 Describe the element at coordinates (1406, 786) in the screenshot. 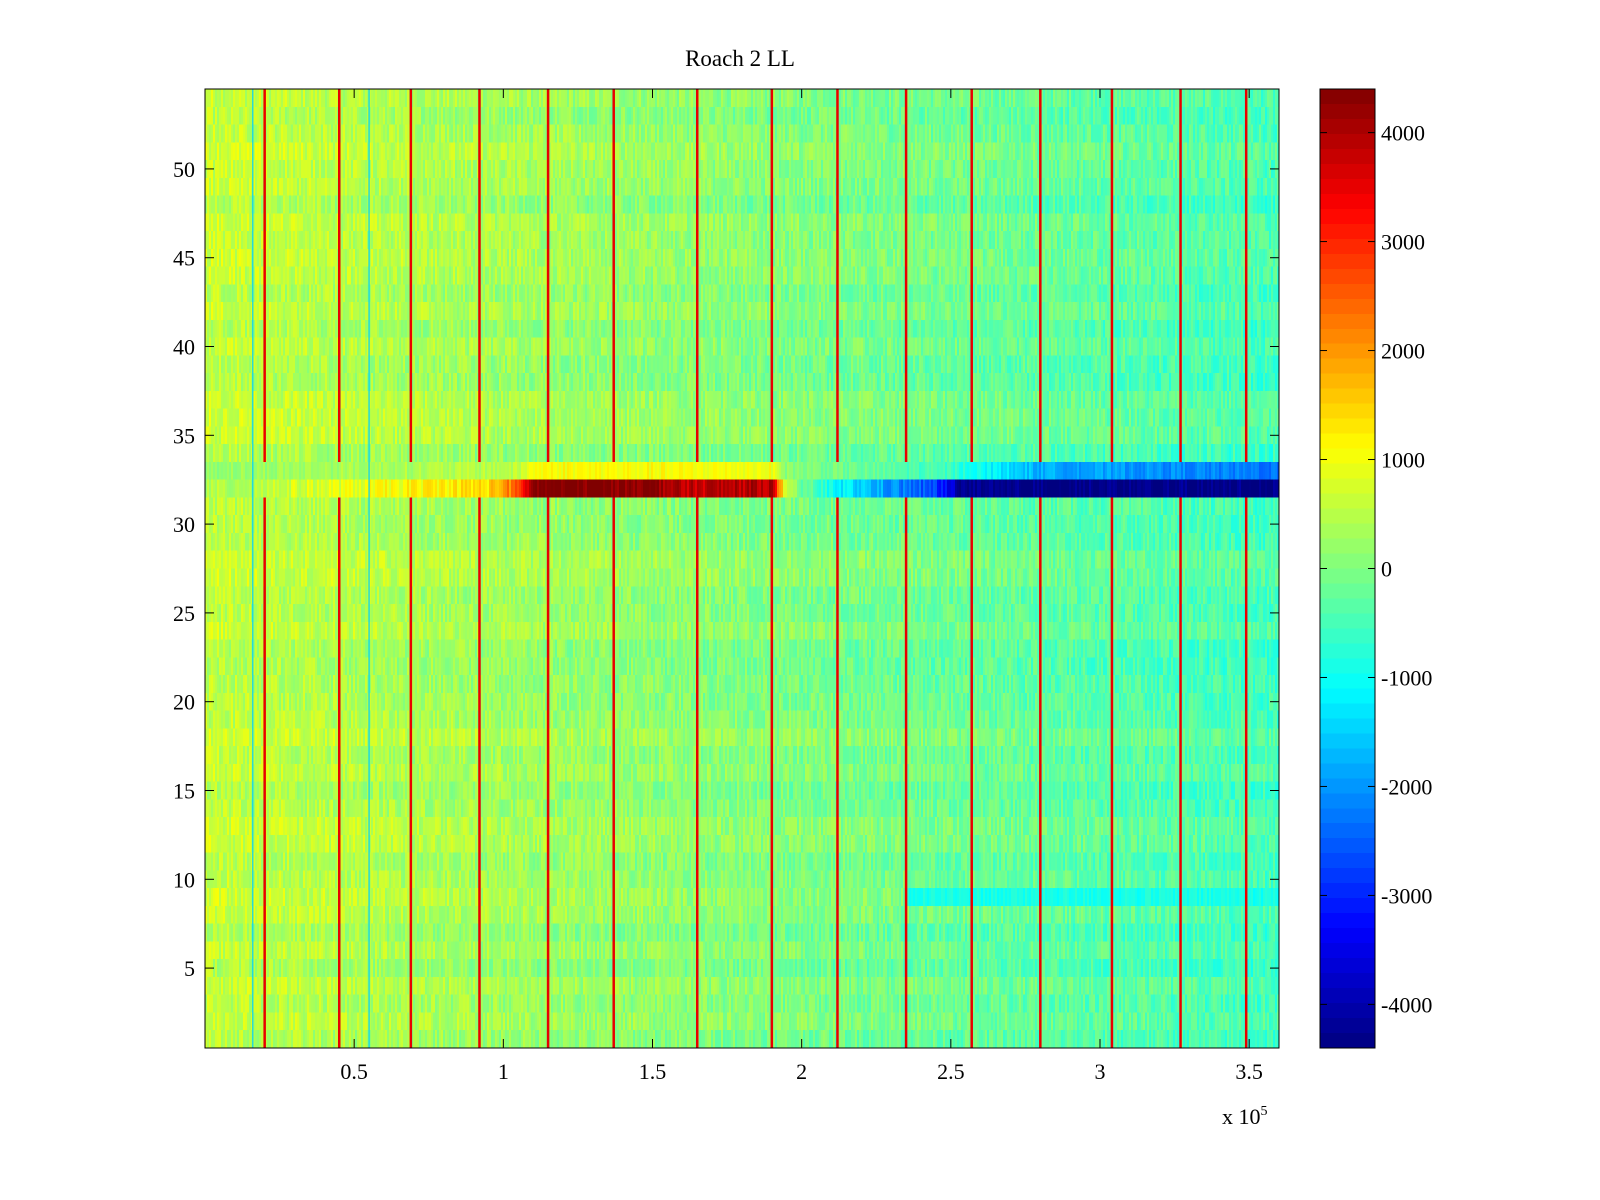

I see `colorbar-tick-label: -2000` at that location.